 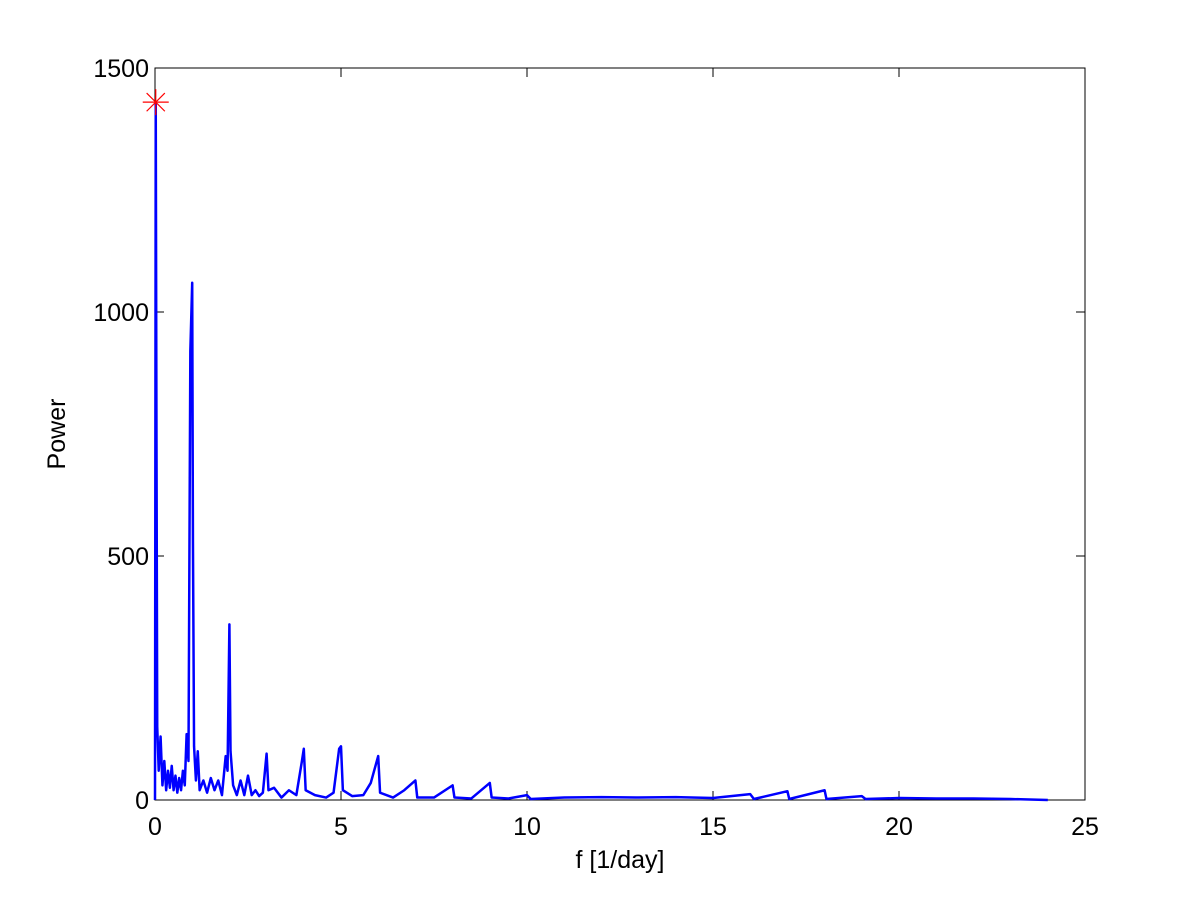 What do you see at coordinates (899, 827) in the screenshot?
I see `x-tick-label: 20` at bounding box center [899, 827].